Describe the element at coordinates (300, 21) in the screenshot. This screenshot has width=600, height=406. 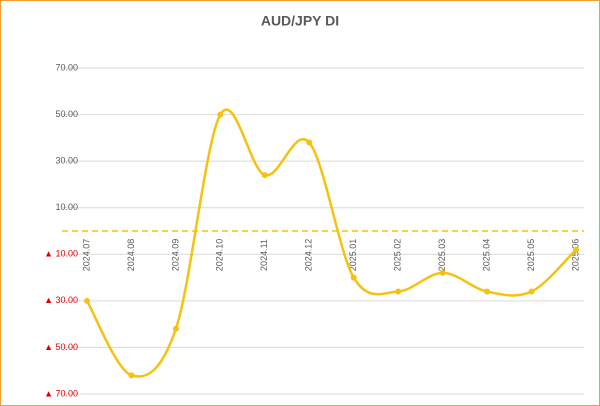
I see `chart-title: AUD/JPY DI` at that location.